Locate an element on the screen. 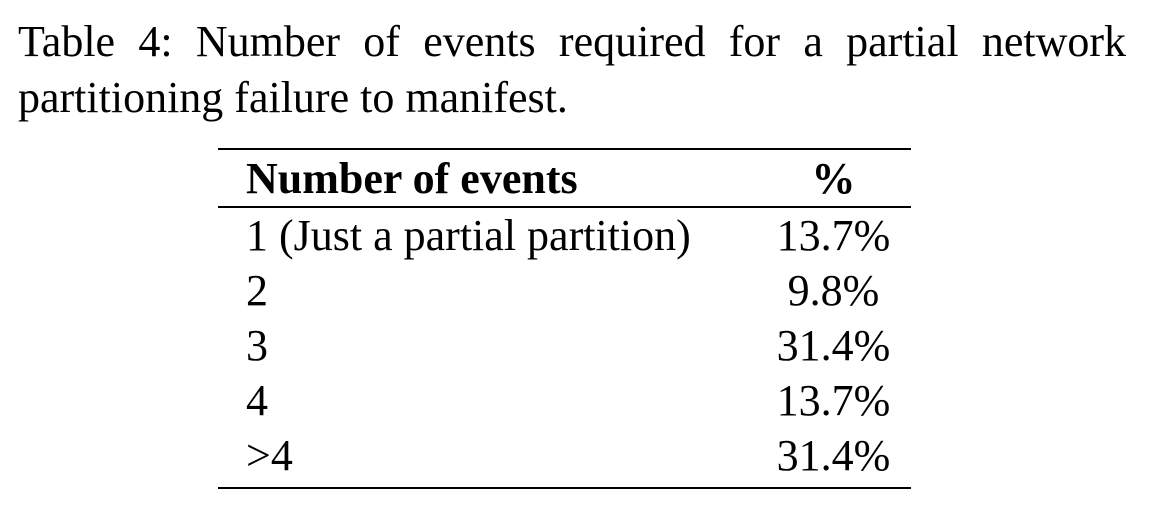 This screenshot has height=506, width=1169. table-row: >4 31.4% is located at coordinates (564, 458).